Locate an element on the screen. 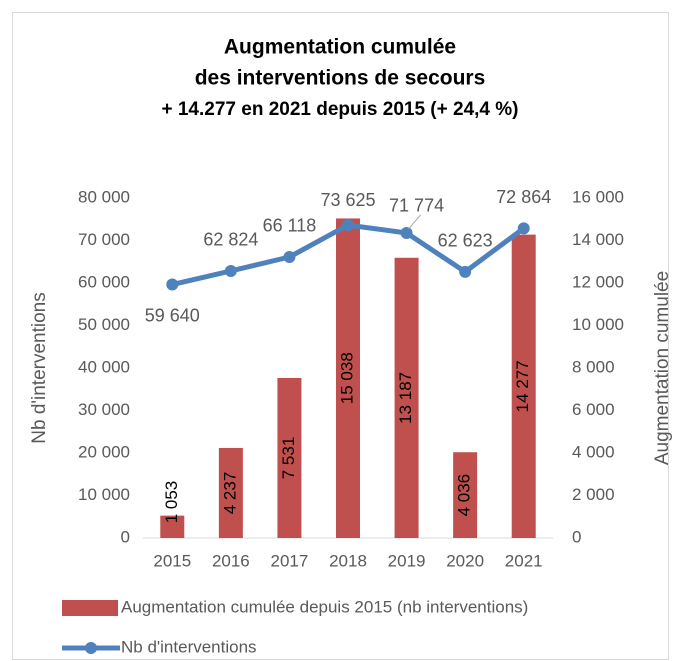 The height and width of the screenshot is (661, 681). y-tick-label: 0 is located at coordinates (125, 536).